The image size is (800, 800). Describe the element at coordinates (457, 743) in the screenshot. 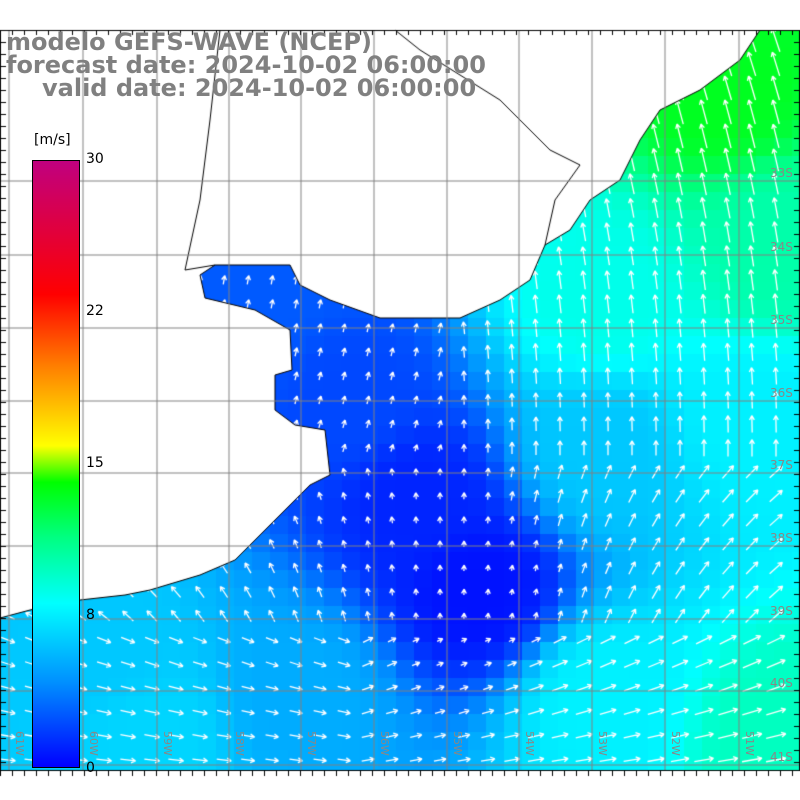

I see `longitude-label: 55W` at that location.